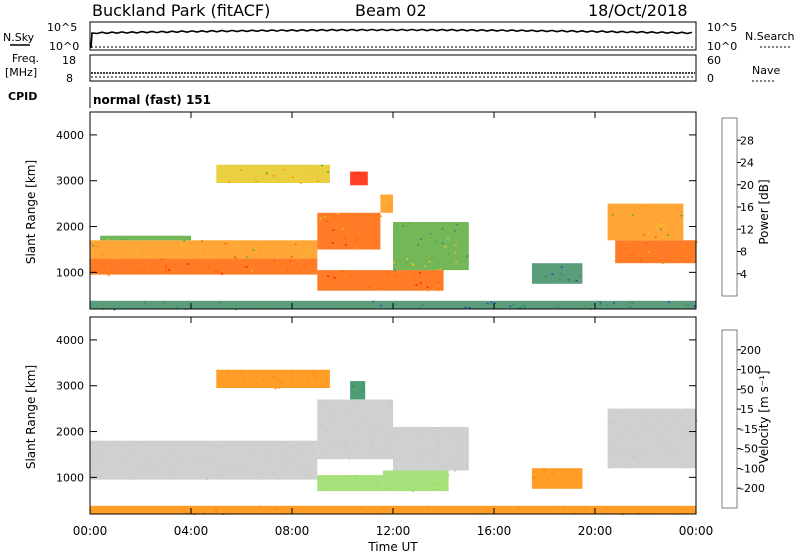 Image resolution: width=800 pixels, height=554 pixels. Describe the element at coordinates (764, 416) in the screenshot. I see `velocity-colorbar-label: Velocity [m s⁻¹]` at that location.